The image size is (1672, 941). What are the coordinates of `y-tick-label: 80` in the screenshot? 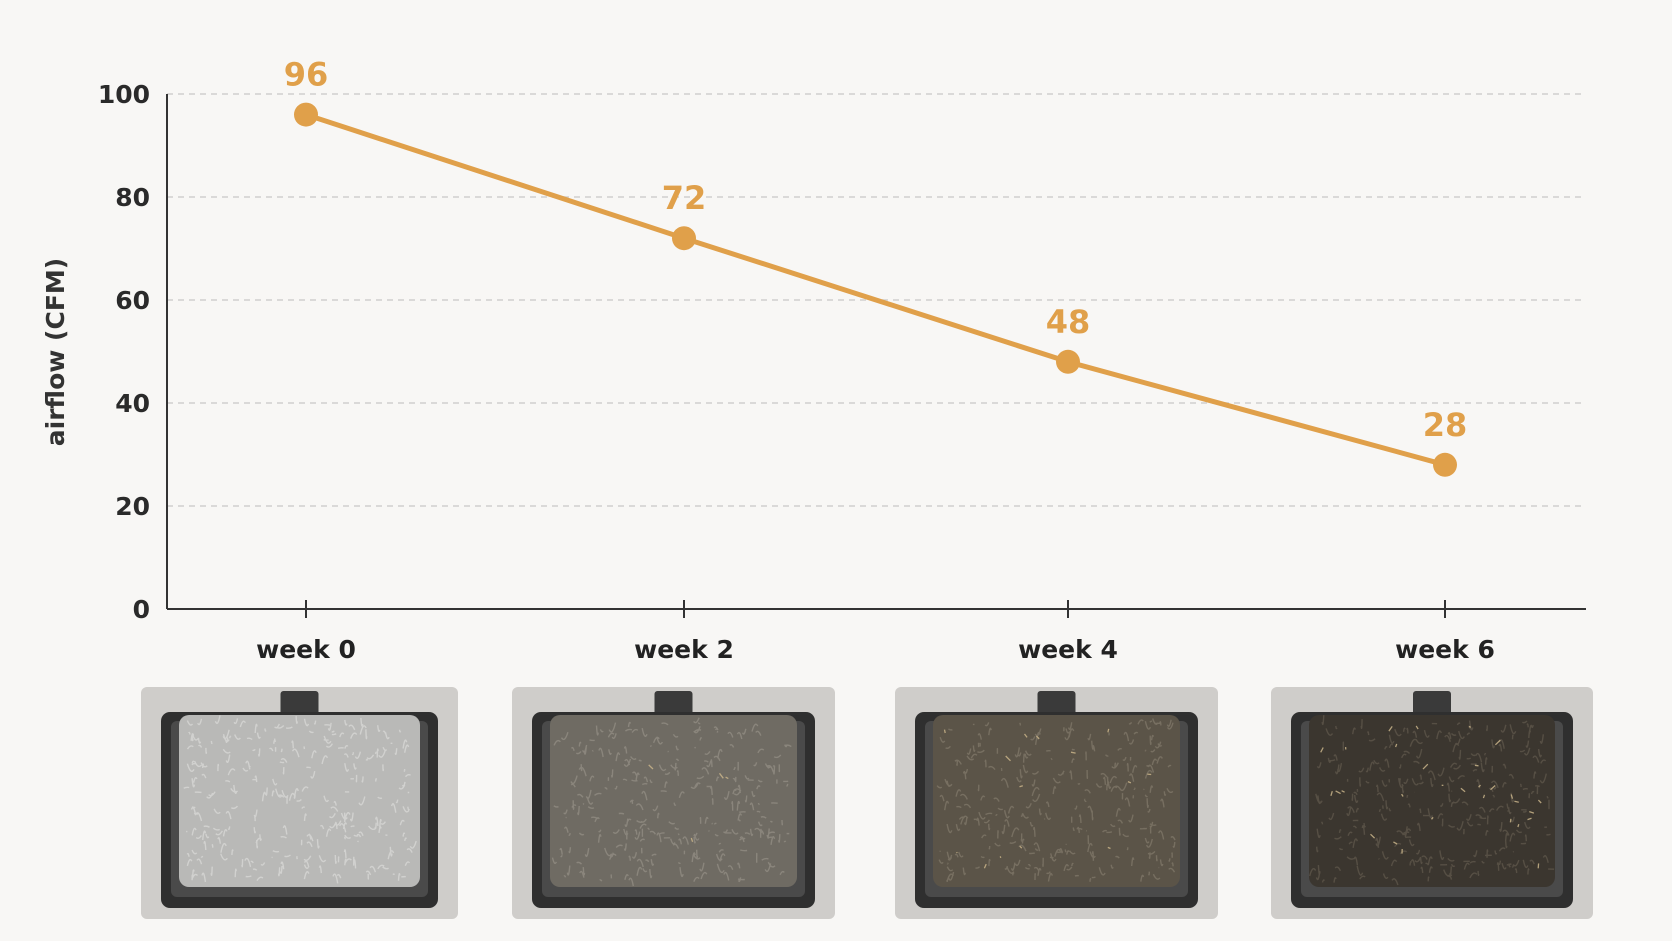 It's located at (132, 197).